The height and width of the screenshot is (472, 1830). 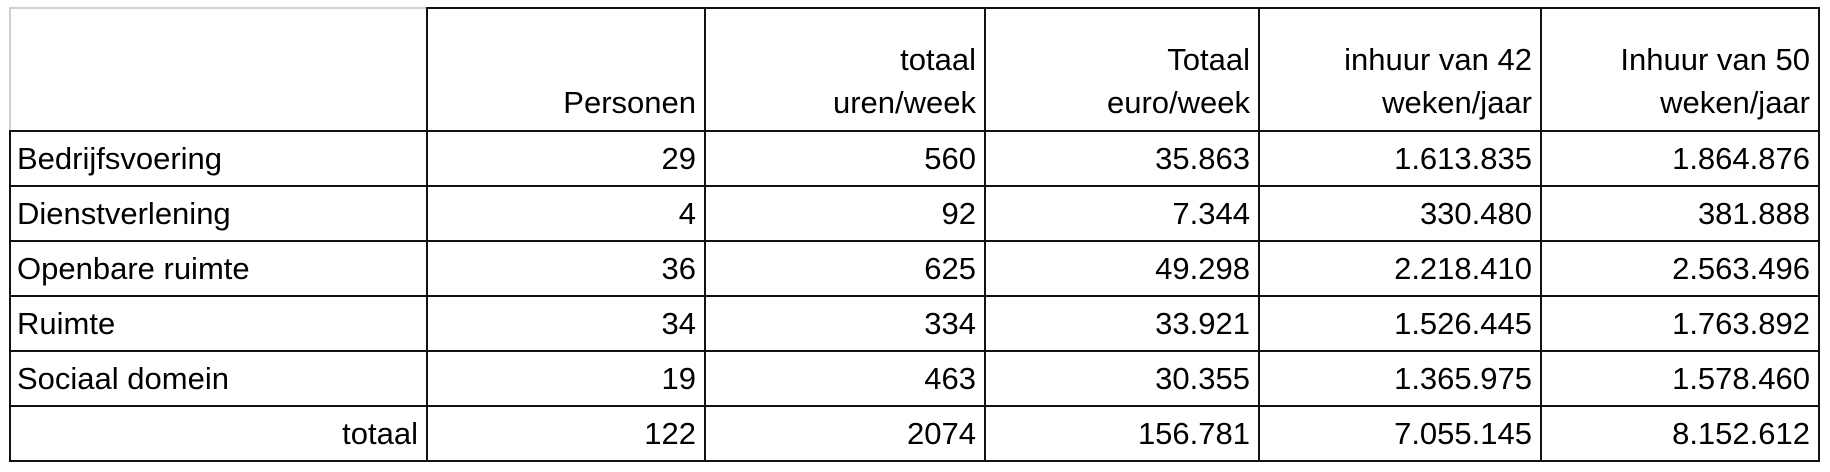 I want to click on row-label: Ruimte, so click(x=218, y=323).